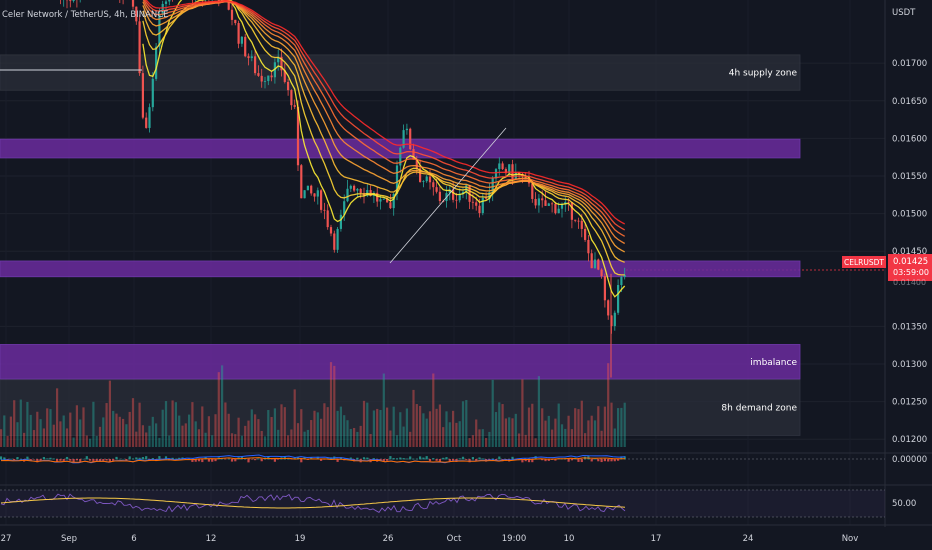 The image size is (932, 550). Describe the element at coordinates (448, 195) in the screenshot. I see `trend-line` at that location.